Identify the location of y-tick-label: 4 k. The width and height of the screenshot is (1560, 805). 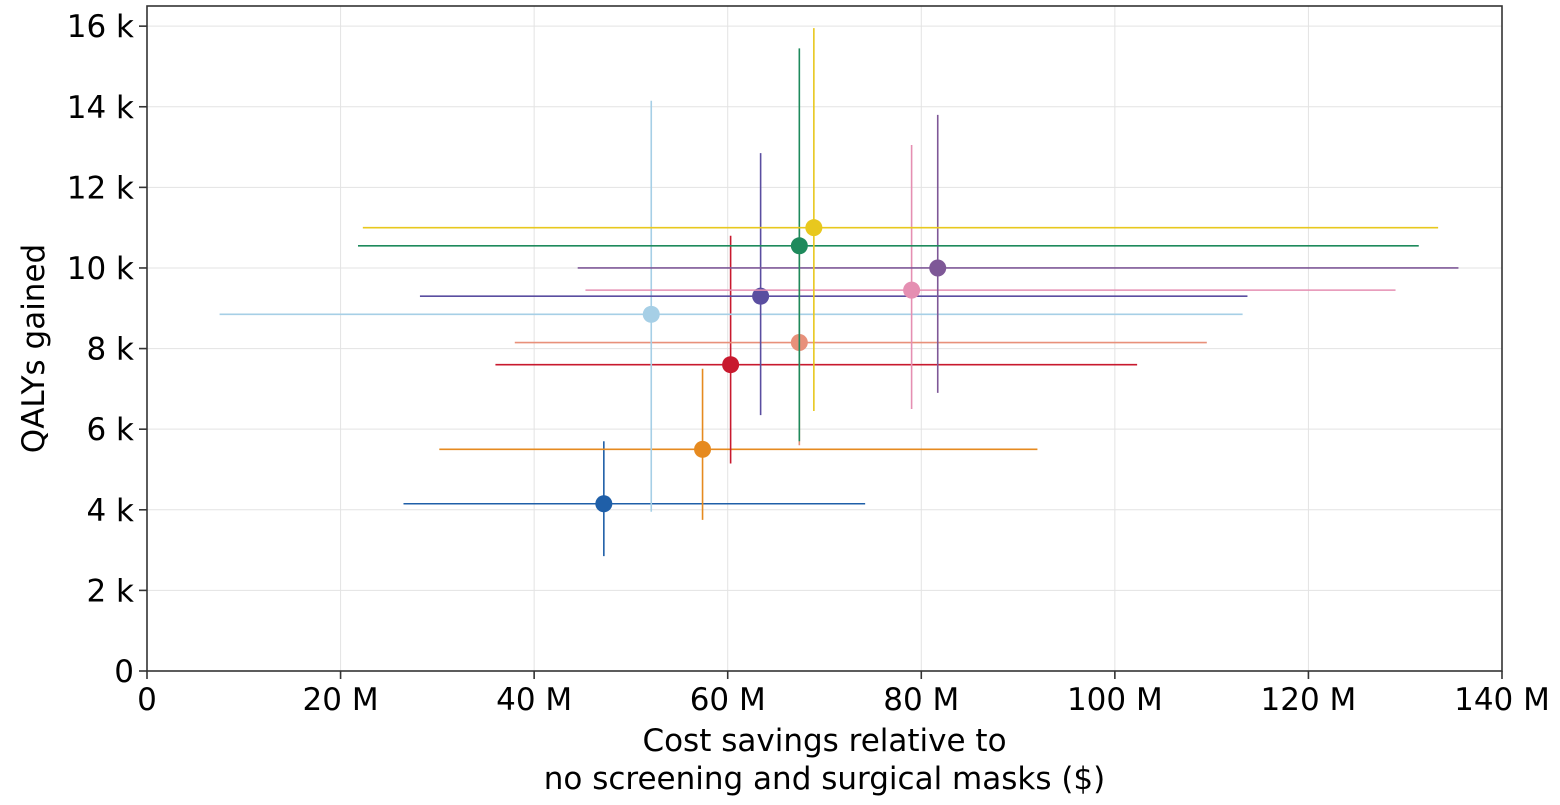
(110, 511).